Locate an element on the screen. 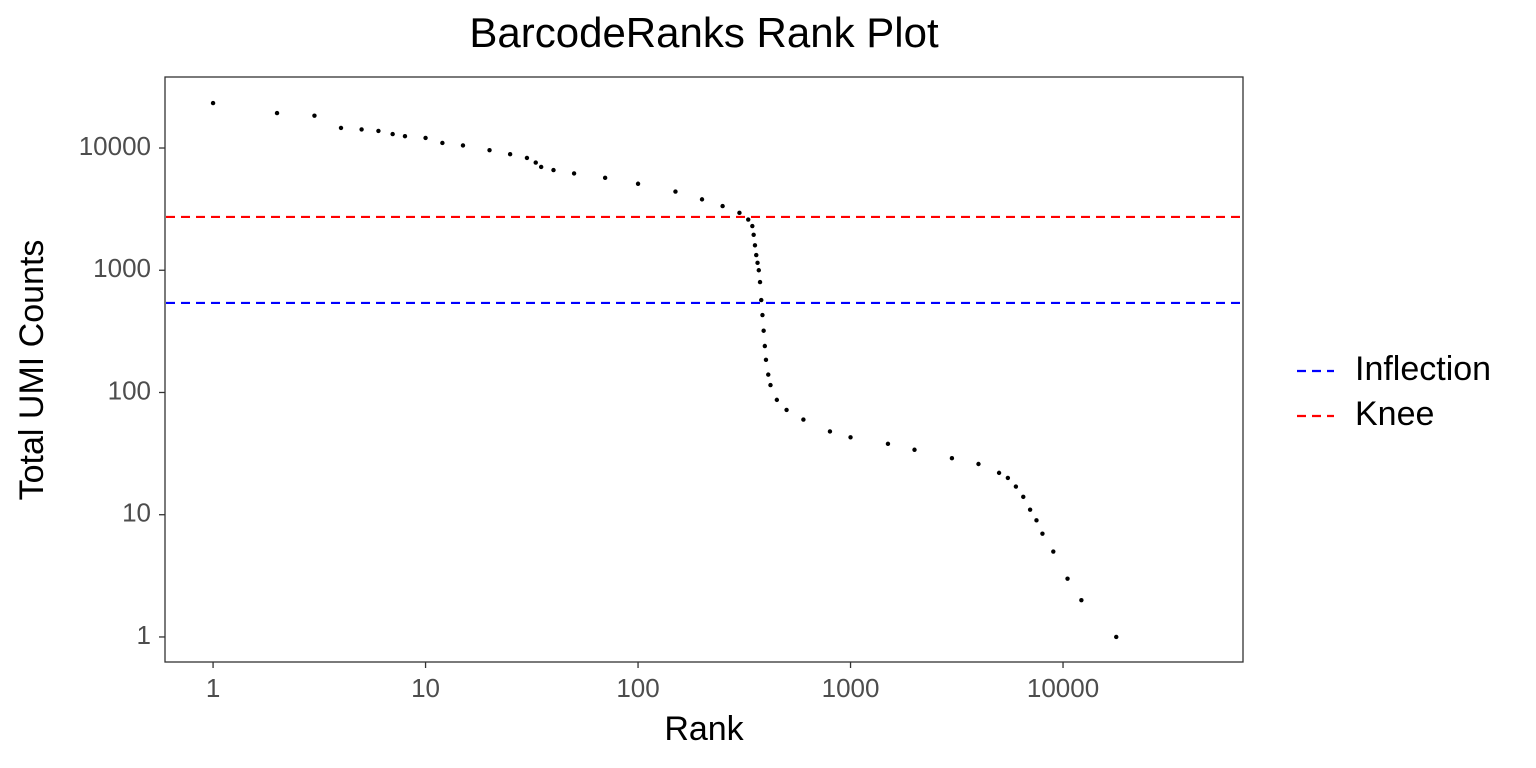 This screenshot has height=768, width=1536. x-tick-label: 10 is located at coordinates (425, 688).